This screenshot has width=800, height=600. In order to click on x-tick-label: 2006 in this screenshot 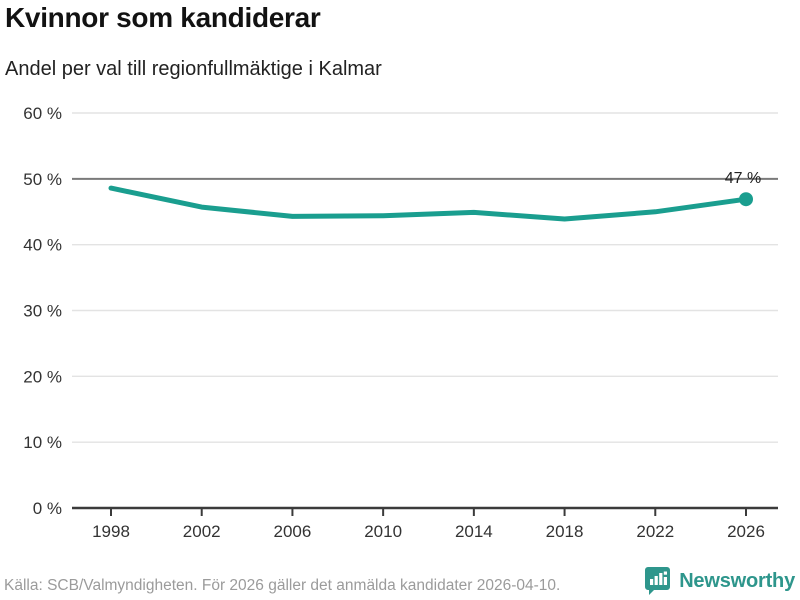, I will do `click(293, 531)`.